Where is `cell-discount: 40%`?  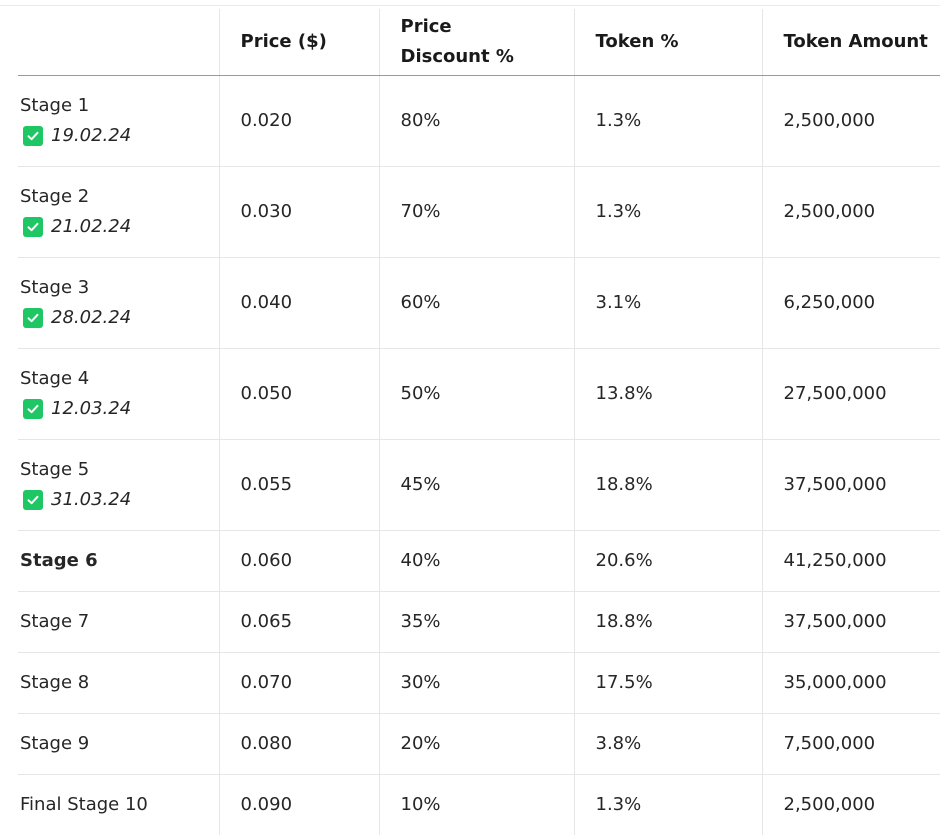 cell-discount: 40% is located at coordinates (476, 561).